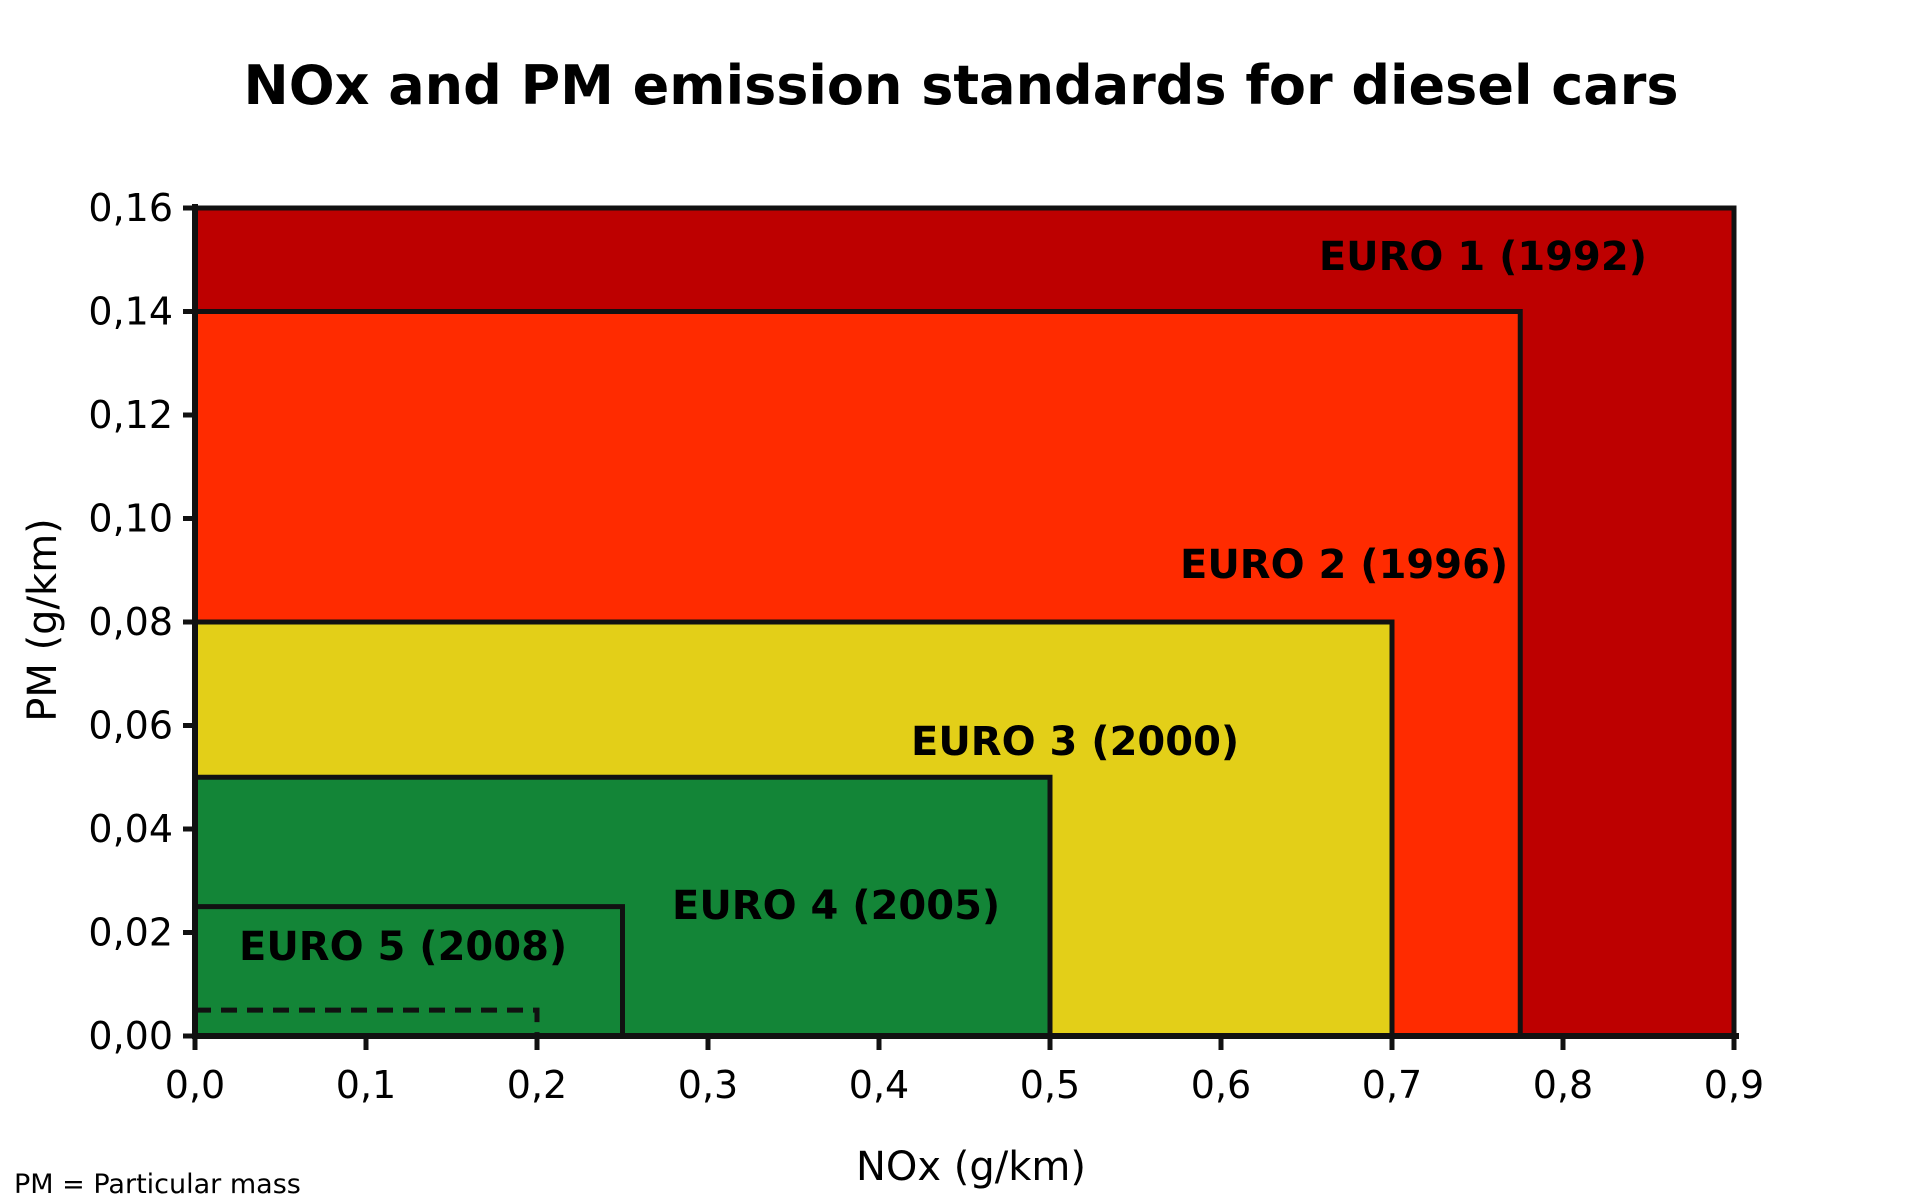  Describe the element at coordinates (1050, 1085) in the screenshot. I see `x-tick-label: 0,5` at that location.